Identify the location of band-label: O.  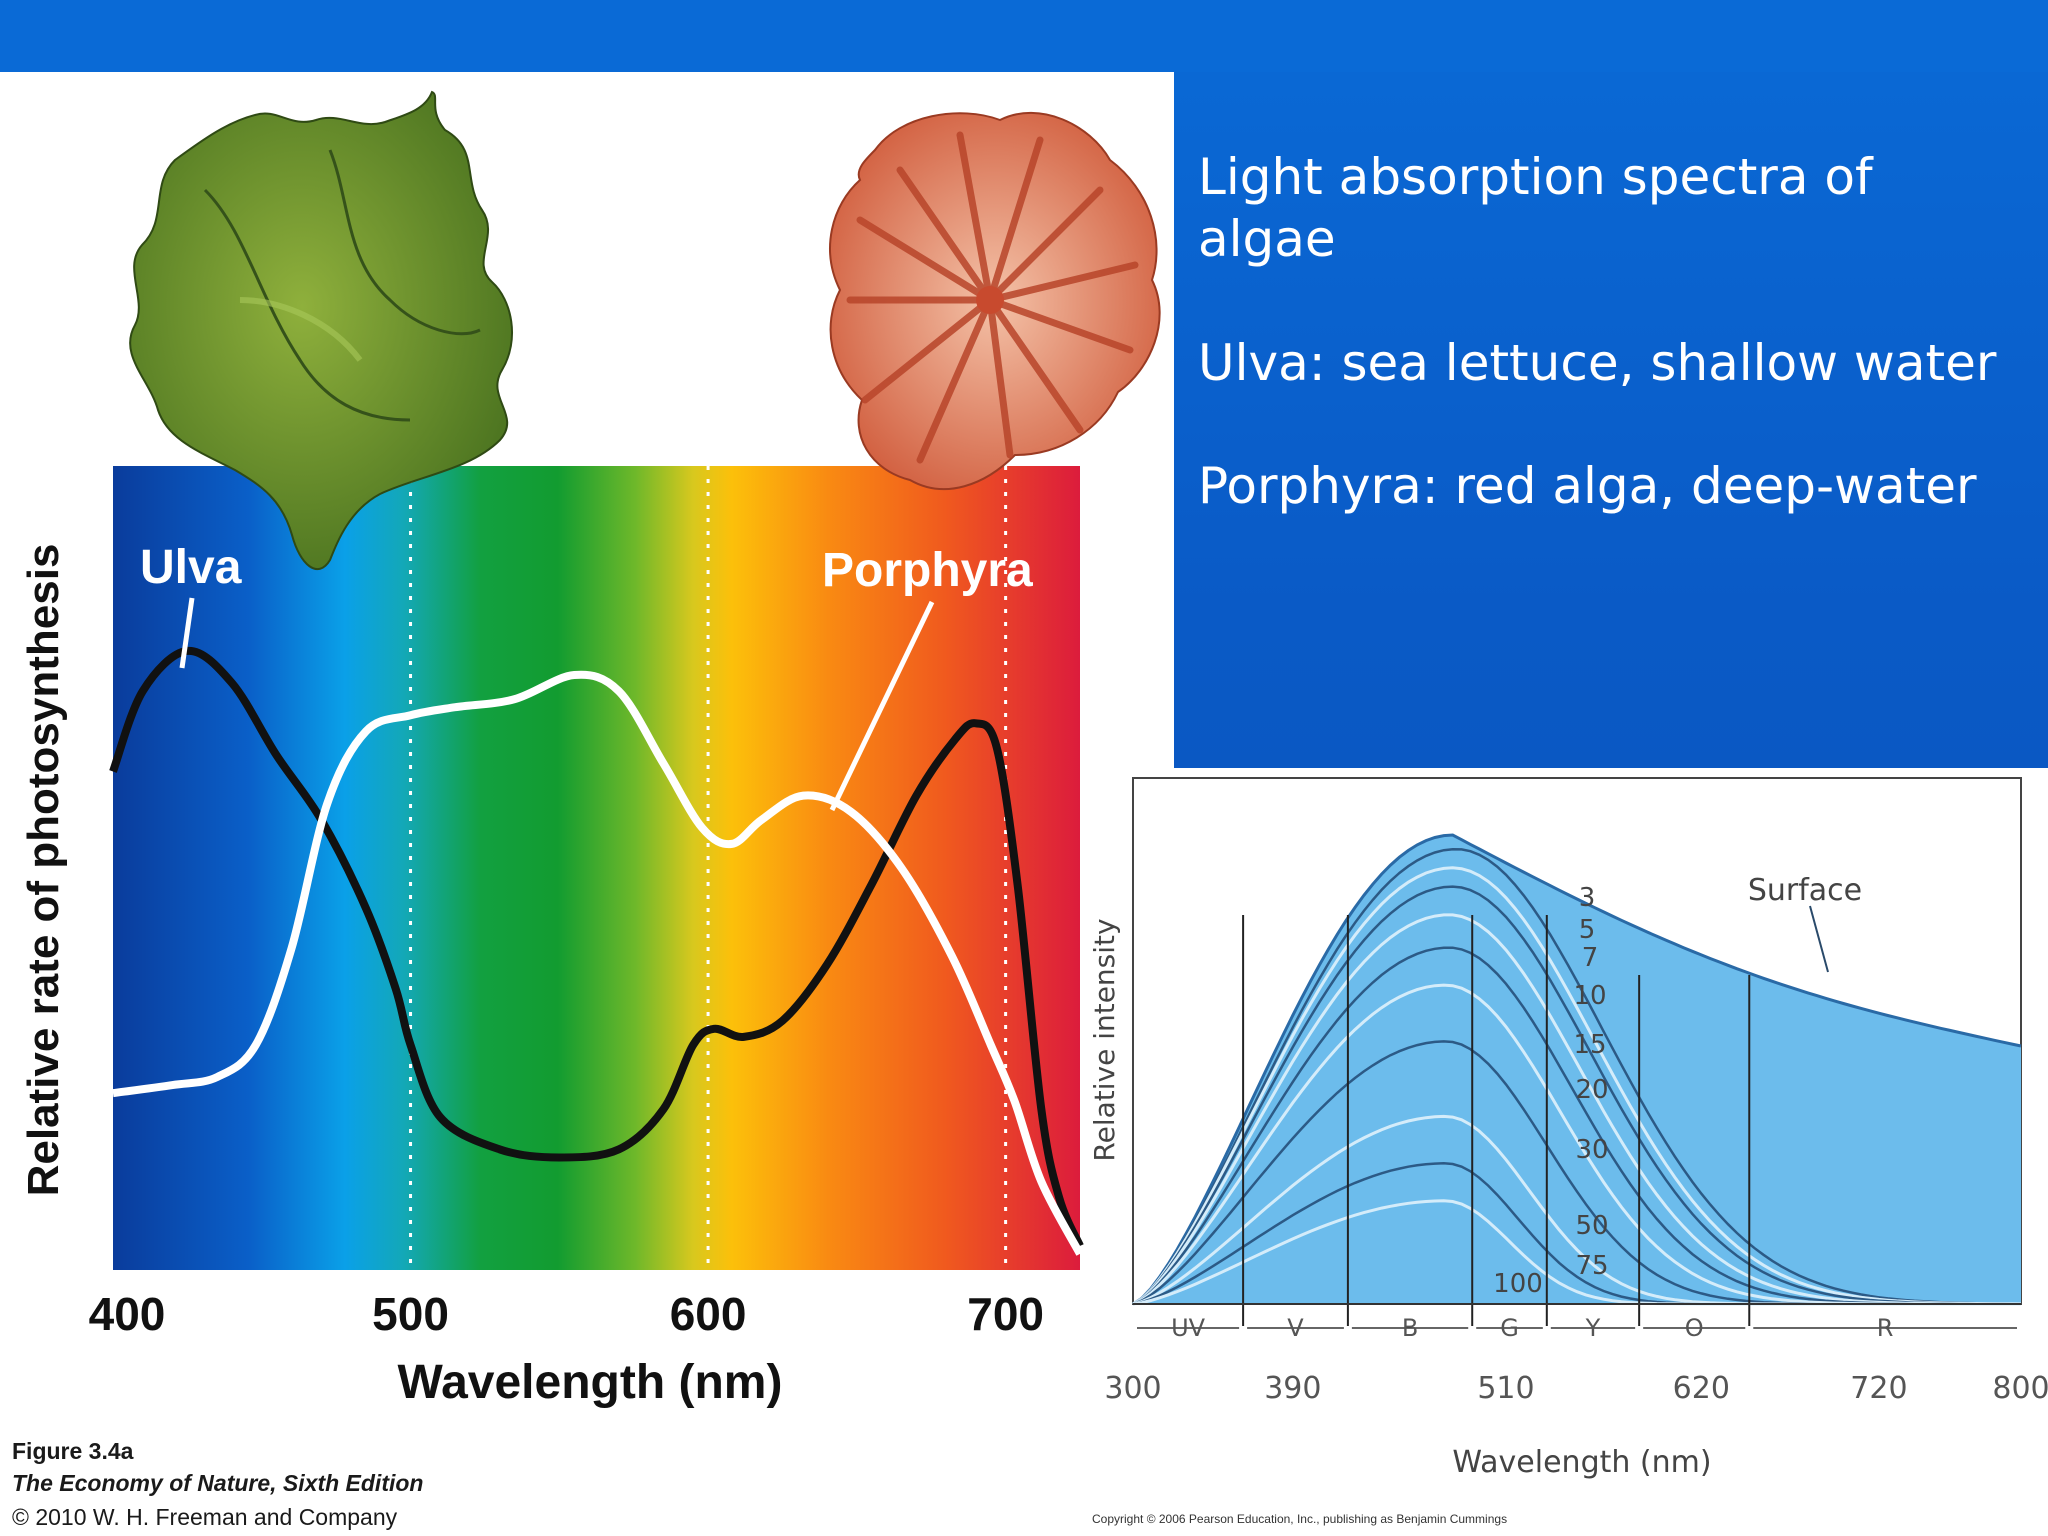
(1694, 1328).